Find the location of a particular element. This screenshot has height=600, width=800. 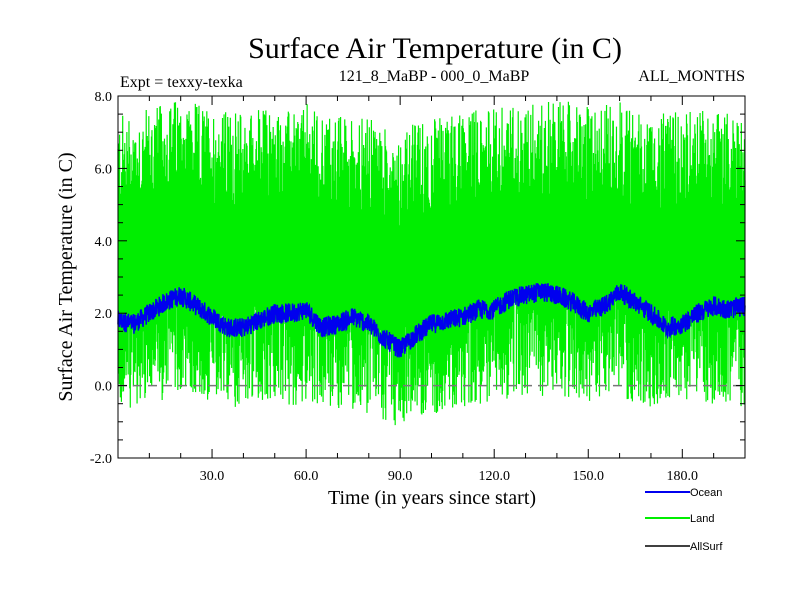

ocean-series is located at coordinates (431, 320).